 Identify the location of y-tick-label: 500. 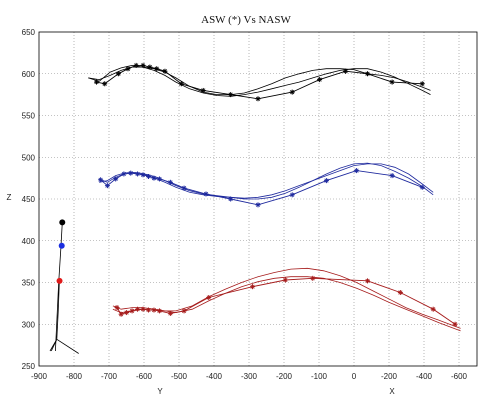
(29, 157).